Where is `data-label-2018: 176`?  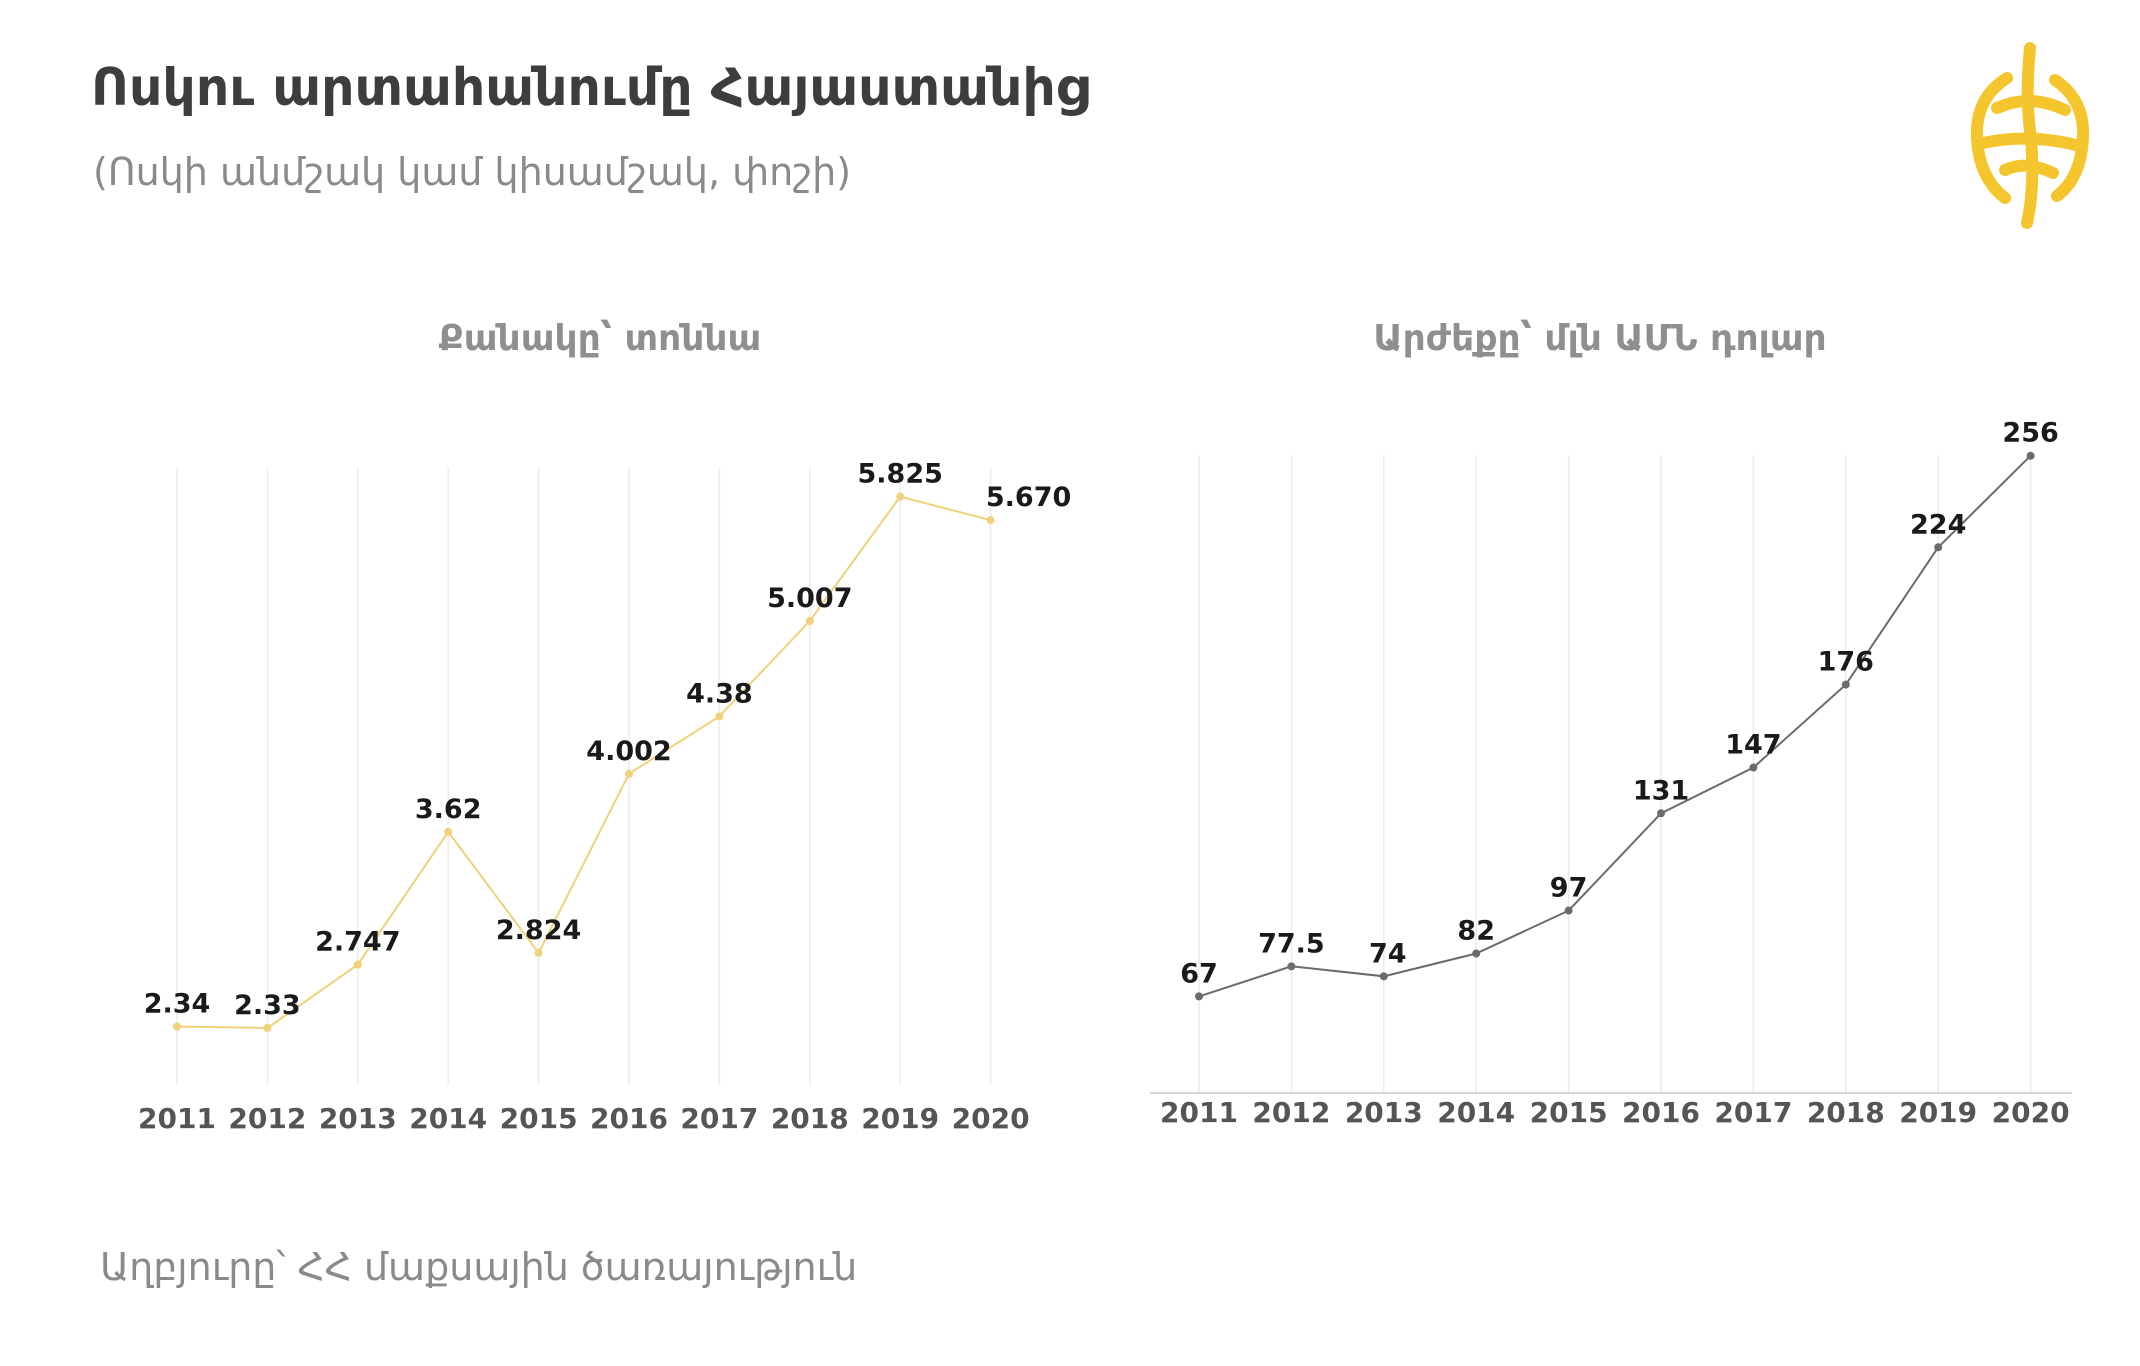 data-label-2018: 176 is located at coordinates (1846, 662).